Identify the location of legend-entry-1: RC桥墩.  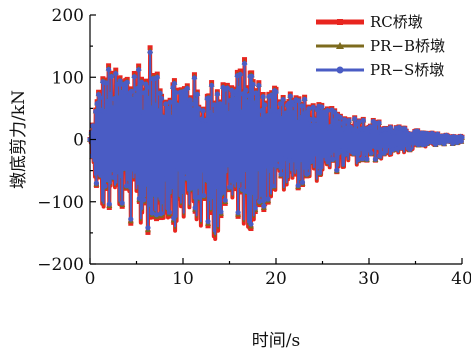
(387, 22).